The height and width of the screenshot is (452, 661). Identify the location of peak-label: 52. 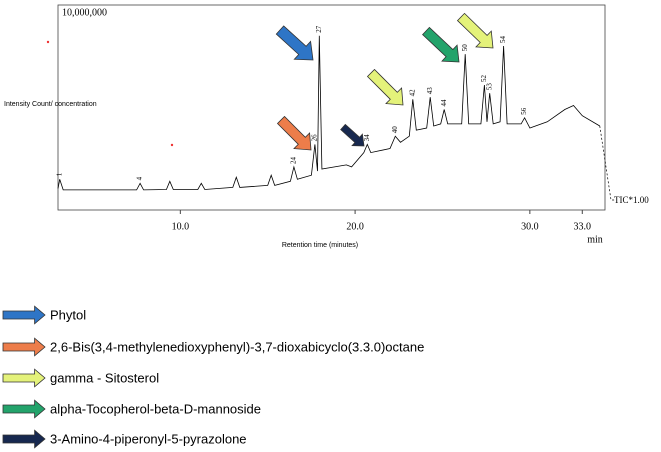
(484, 78).